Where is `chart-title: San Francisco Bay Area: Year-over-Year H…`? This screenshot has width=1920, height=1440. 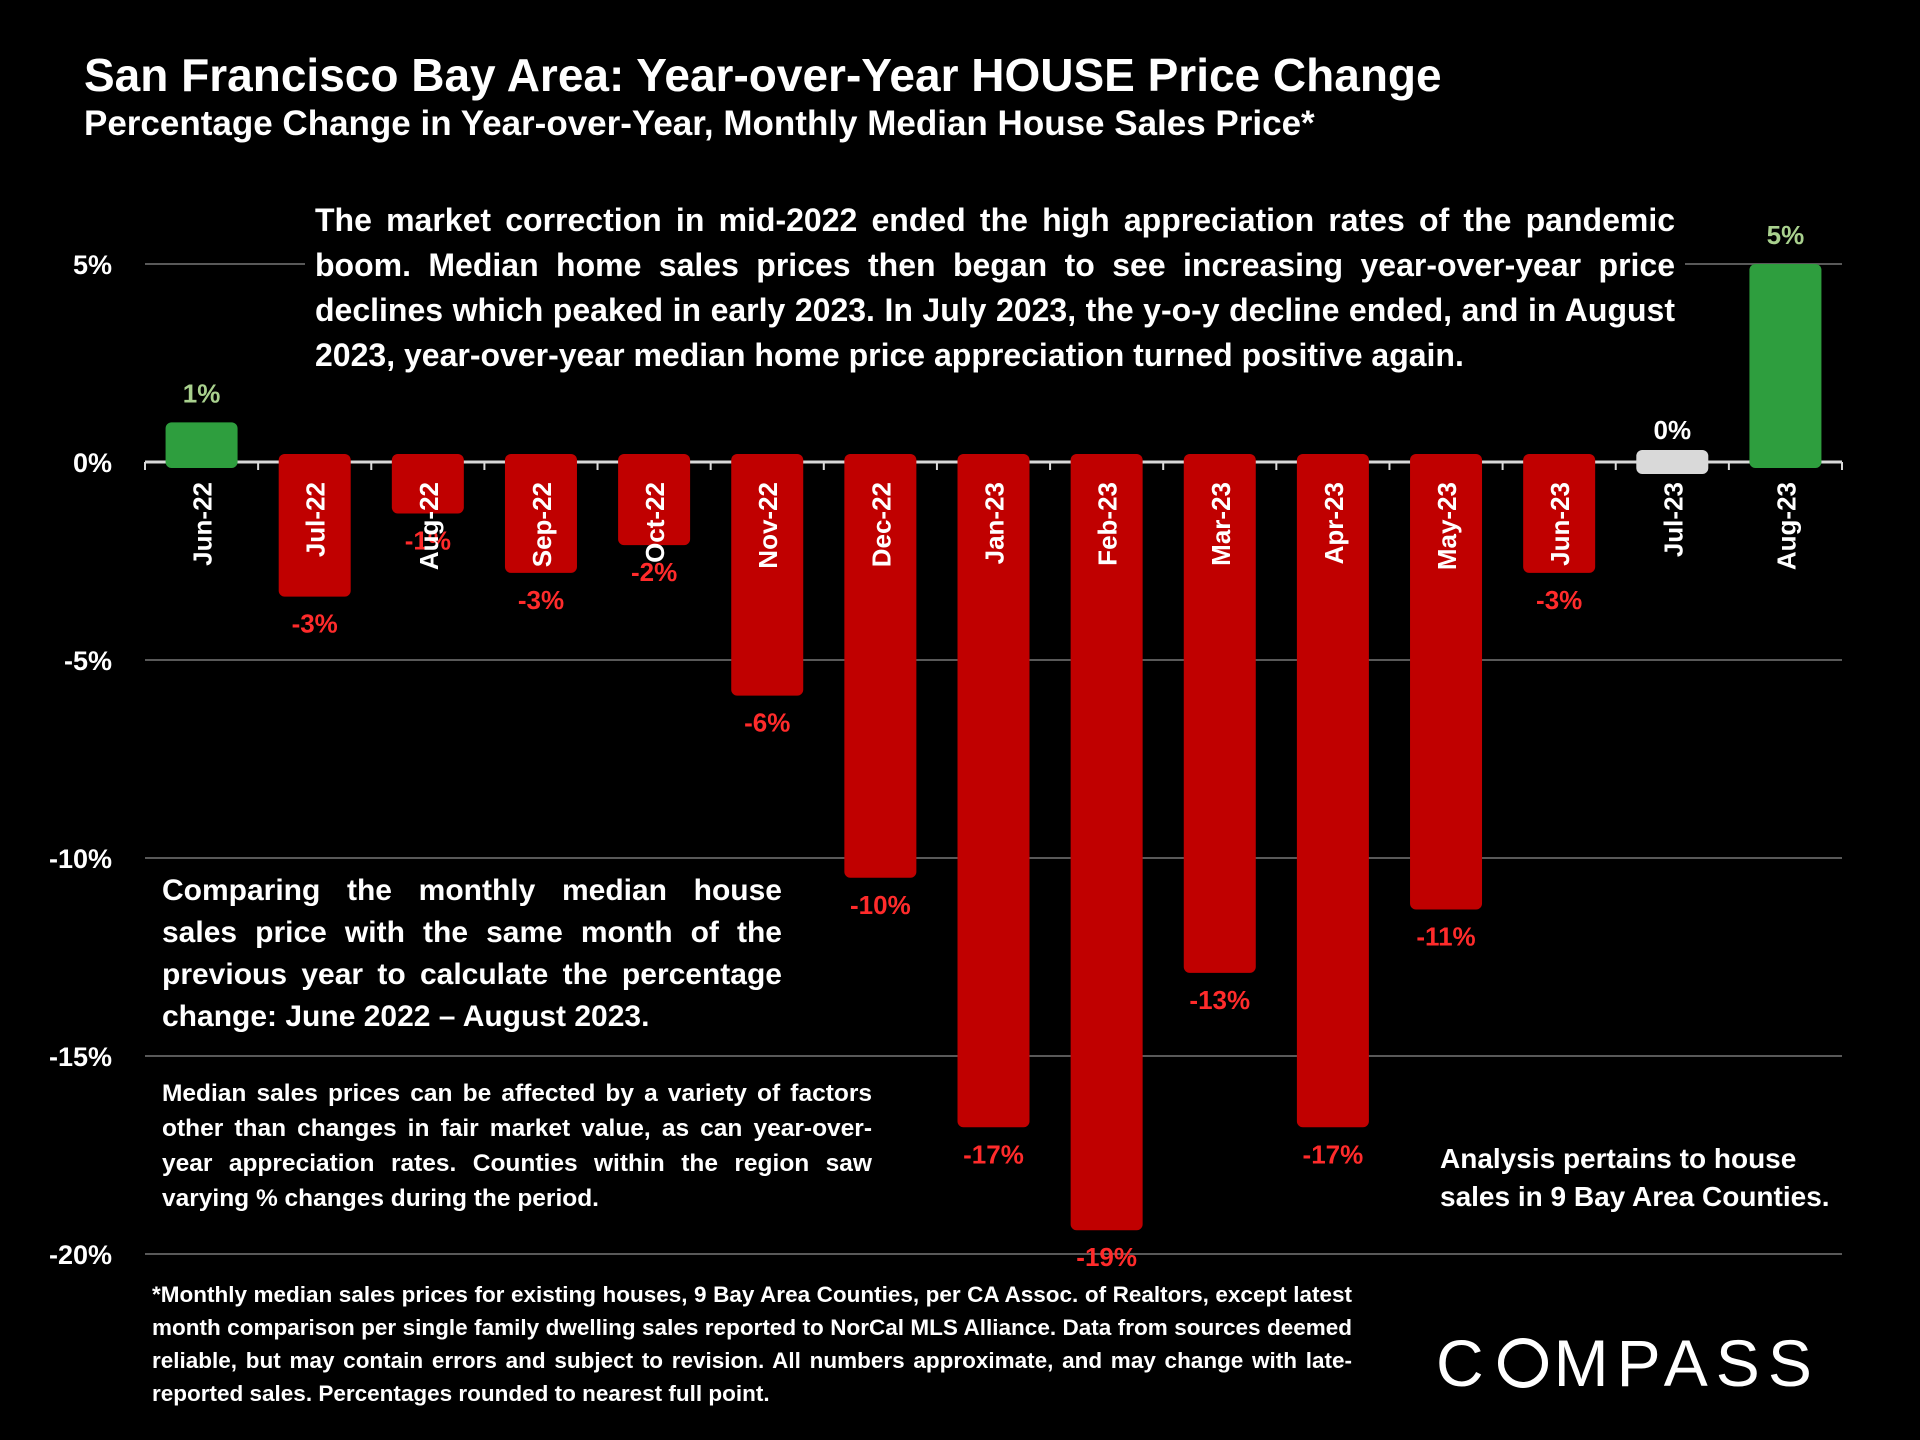 chart-title: San Francisco Bay Area: Year-over-Year H… is located at coordinates (763, 75).